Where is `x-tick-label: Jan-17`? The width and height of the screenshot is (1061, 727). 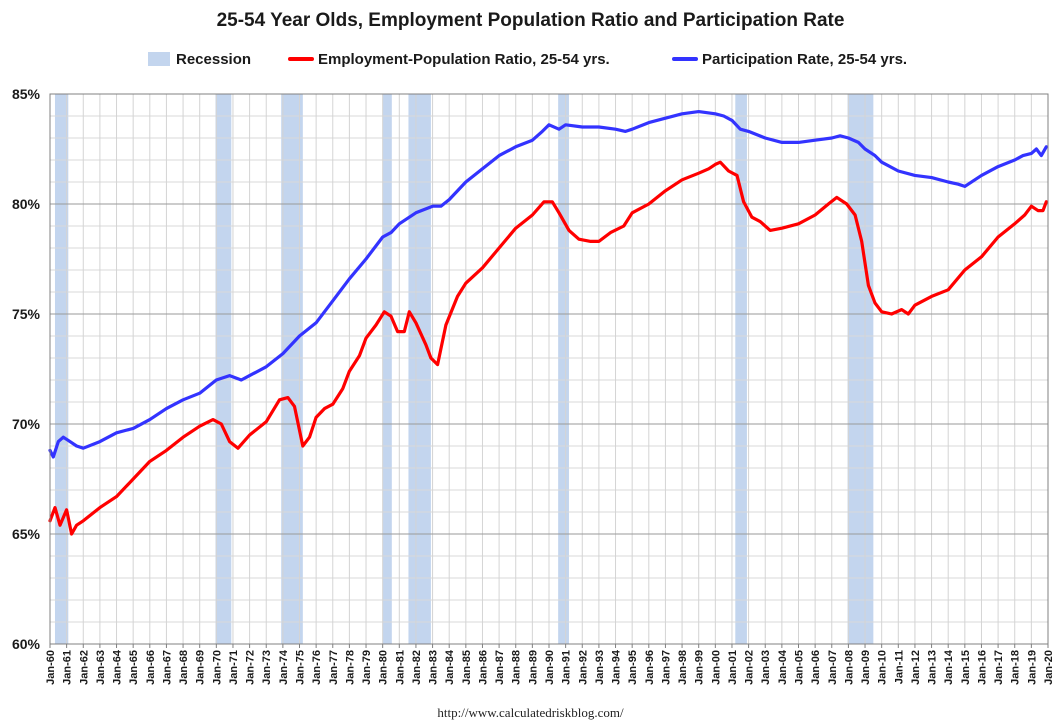 x-tick-label: Jan-17 is located at coordinates (999, 667).